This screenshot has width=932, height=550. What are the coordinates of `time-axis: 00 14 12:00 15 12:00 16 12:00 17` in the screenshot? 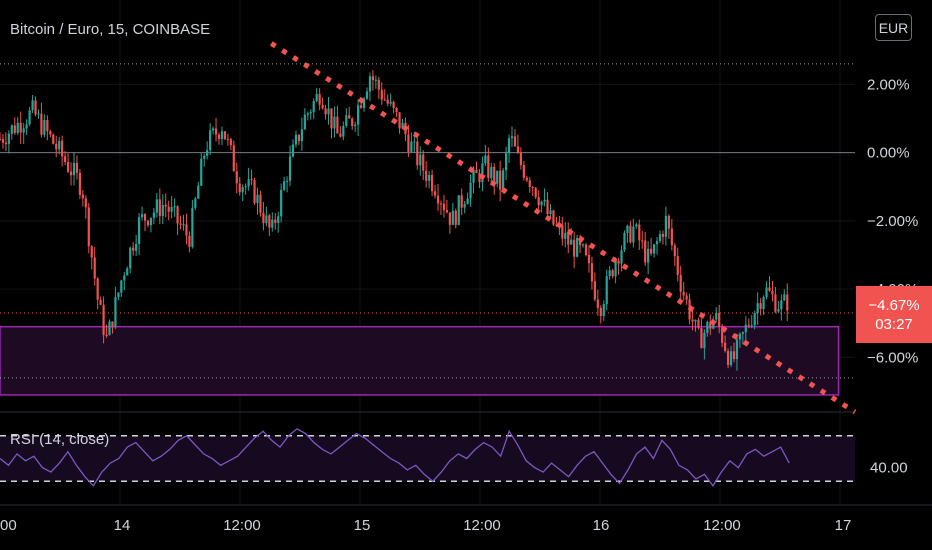 It's located at (425, 525).